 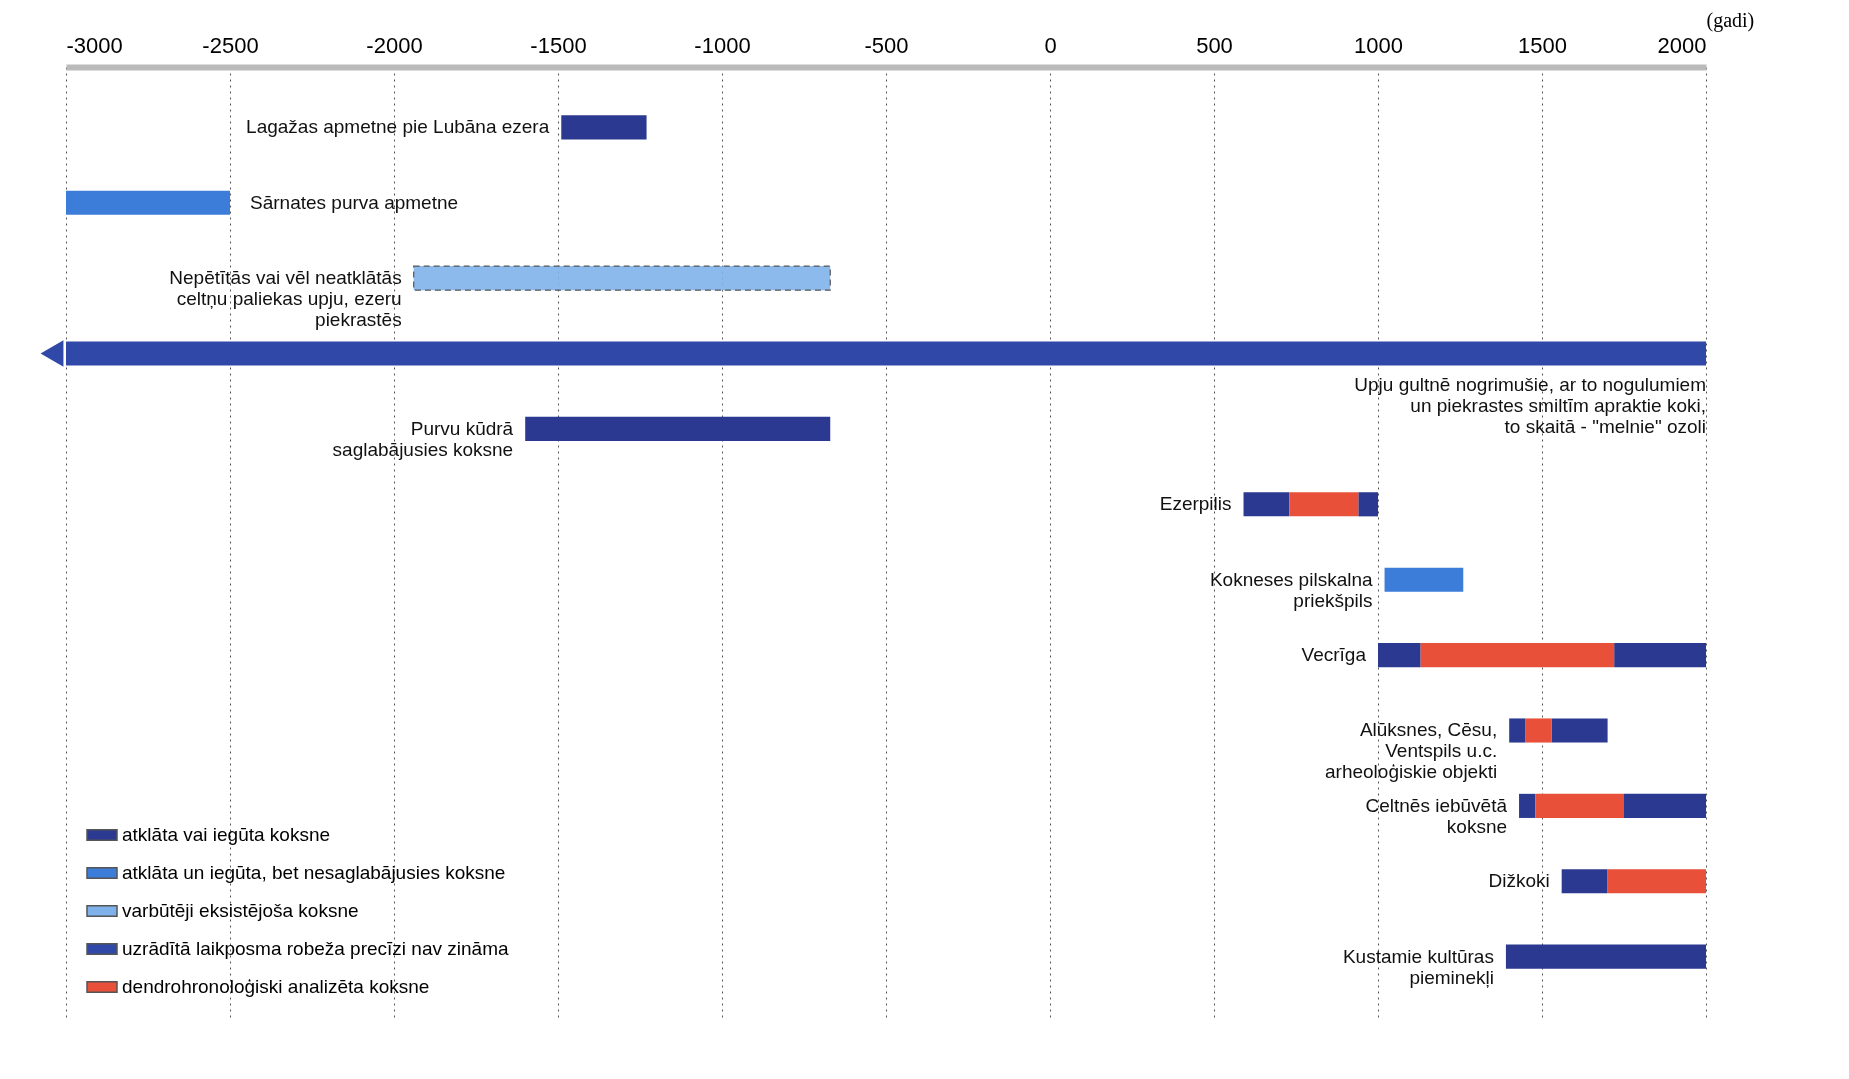 What do you see at coordinates (240, 910) in the screenshot?
I see `legend-label: varbūtēji eksistējoša koksne` at bounding box center [240, 910].